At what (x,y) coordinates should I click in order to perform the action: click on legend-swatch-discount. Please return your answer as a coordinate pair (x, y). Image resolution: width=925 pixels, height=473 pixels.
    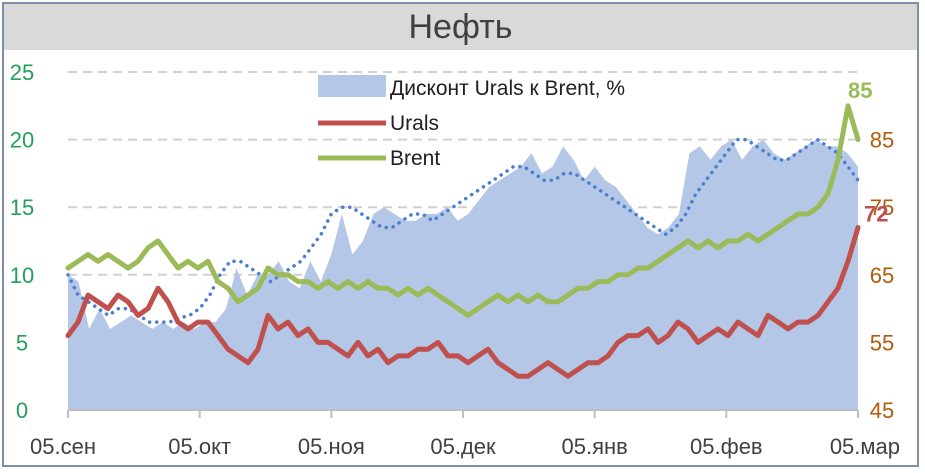
    Looking at the image, I should click on (352, 86).